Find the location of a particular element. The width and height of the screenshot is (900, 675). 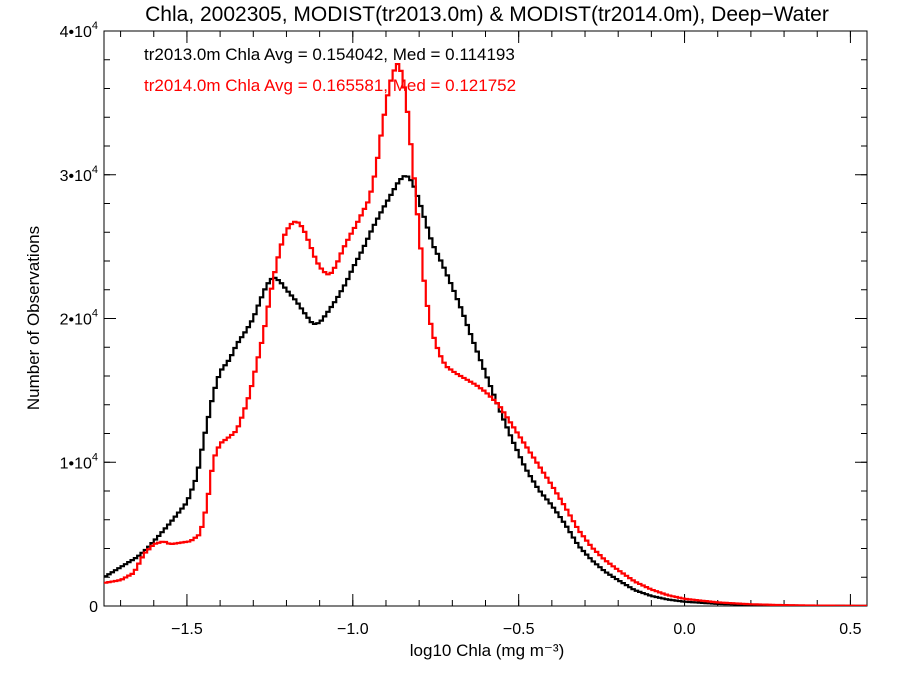

x-tick-label: 0.5 is located at coordinates (850, 629).